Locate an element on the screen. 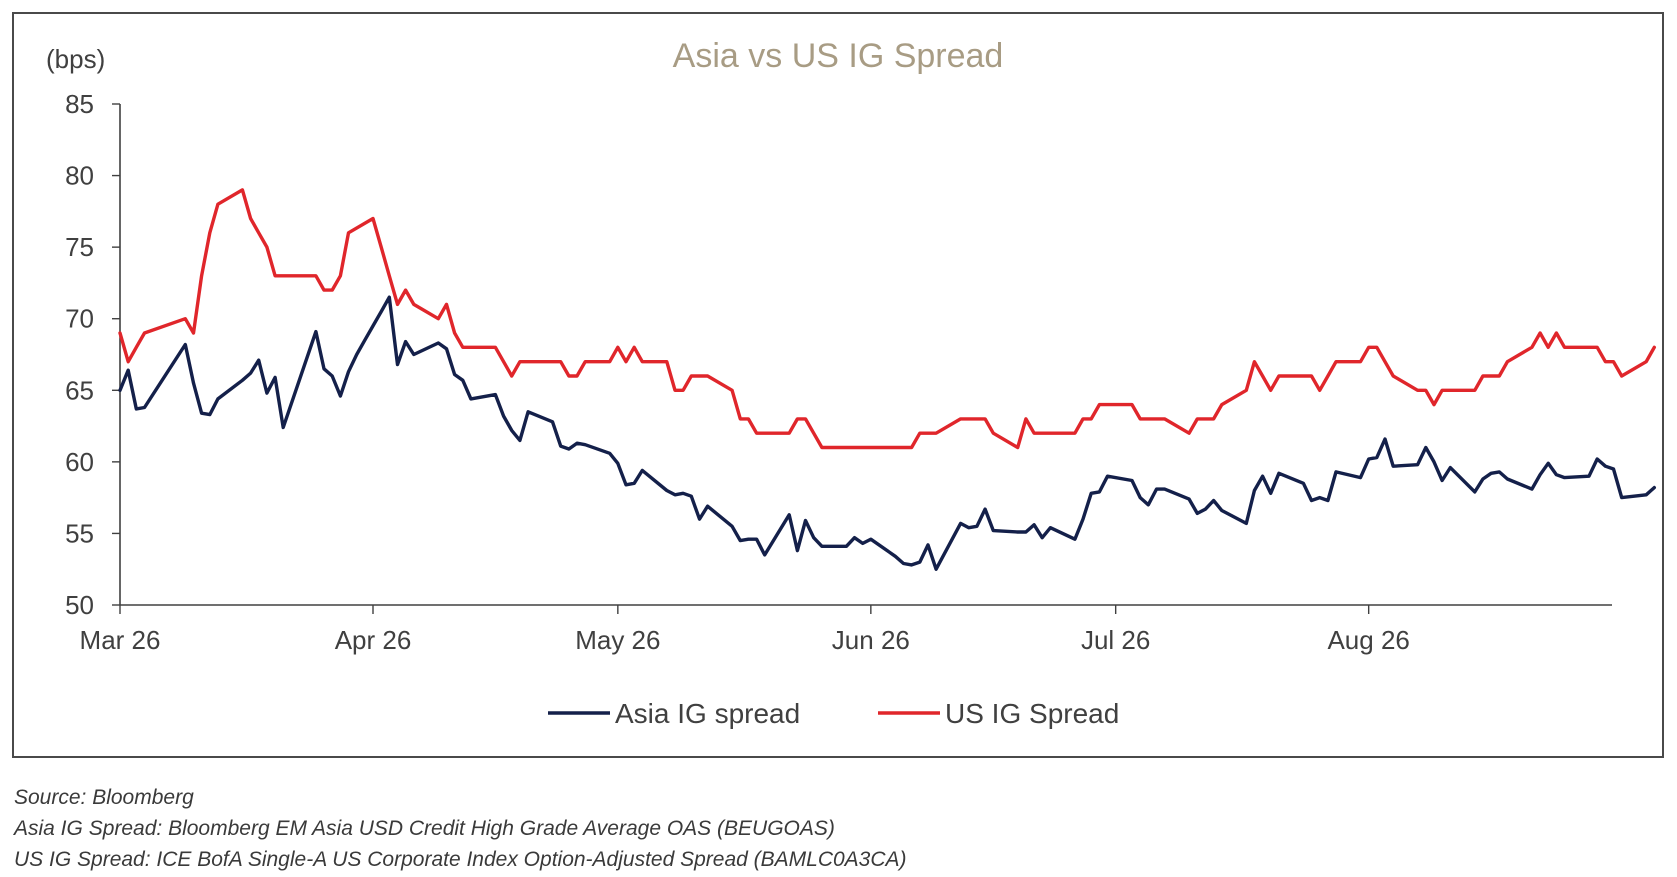 This screenshot has height=877, width=1677. legend-label: US IG Spread is located at coordinates (1032, 713).